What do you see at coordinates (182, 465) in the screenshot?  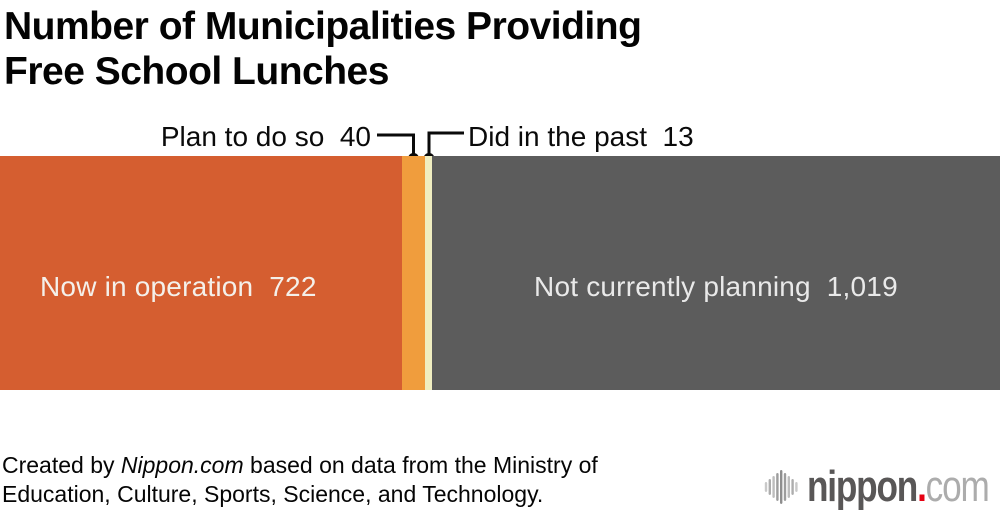 I see `credit-source: Nippon.com` at bounding box center [182, 465].